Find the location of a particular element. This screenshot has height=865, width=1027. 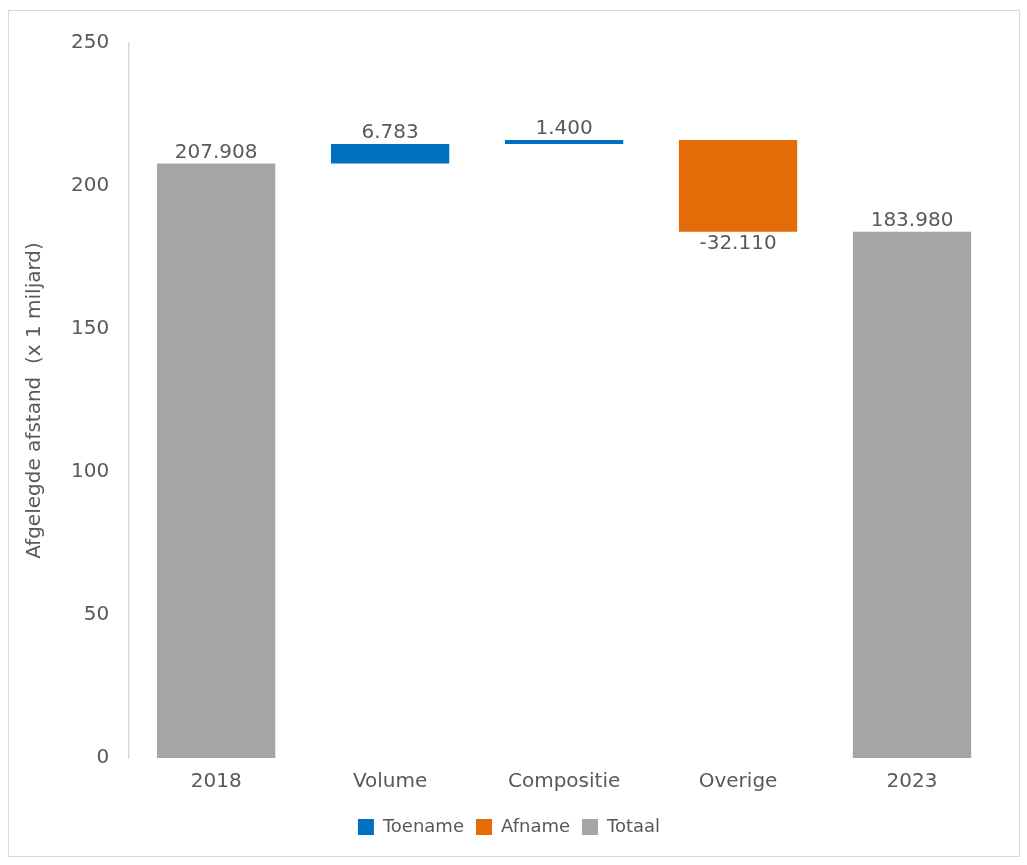

legend-label: Totaal is located at coordinates (633, 825).